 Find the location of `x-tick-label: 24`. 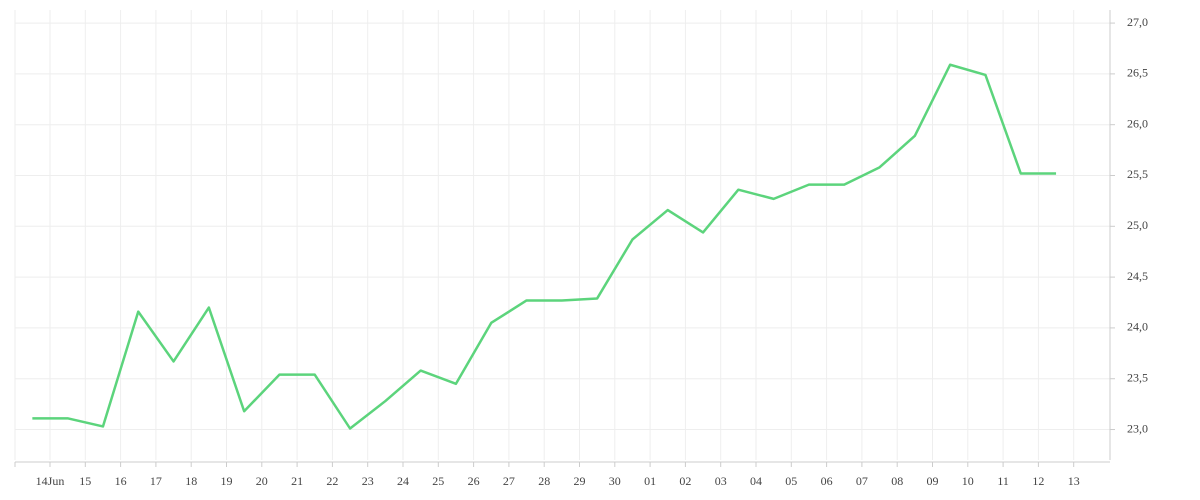

x-tick-label: 24 is located at coordinates (403, 481).